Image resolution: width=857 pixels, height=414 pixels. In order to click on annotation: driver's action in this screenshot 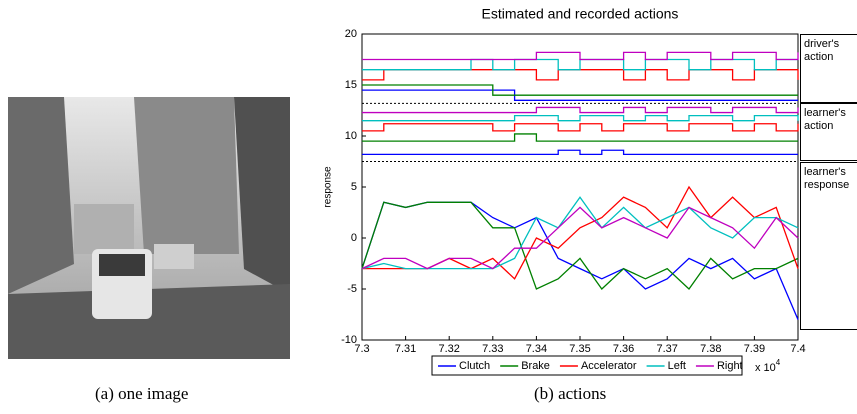, I will do `click(828, 69)`.